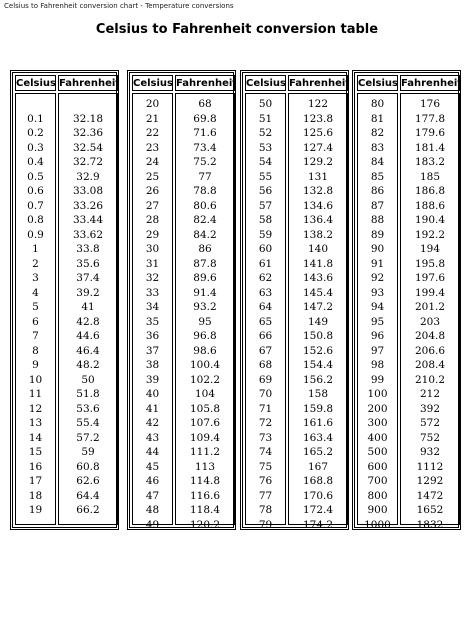  I want to click on fahrenheit-value: 572, so click(430, 423).